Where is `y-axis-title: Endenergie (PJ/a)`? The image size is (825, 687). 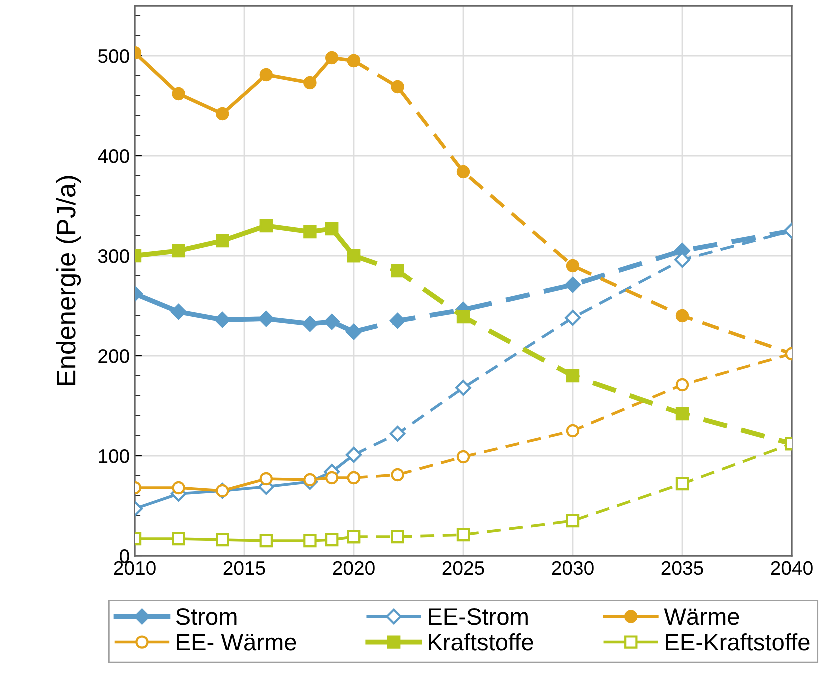
y-axis-title: Endenergie (PJ/a) is located at coordinates (69, 281).